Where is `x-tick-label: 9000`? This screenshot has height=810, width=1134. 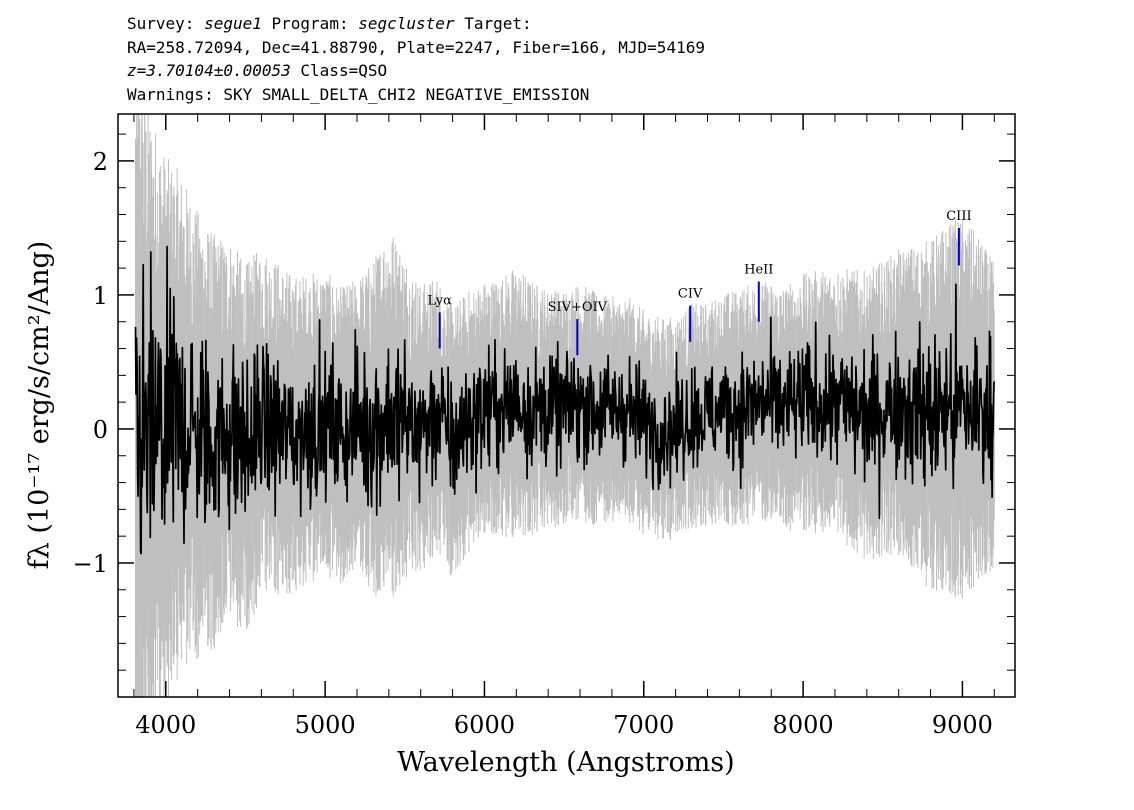 x-tick-label: 9000 is located at coordinates (962, 725).